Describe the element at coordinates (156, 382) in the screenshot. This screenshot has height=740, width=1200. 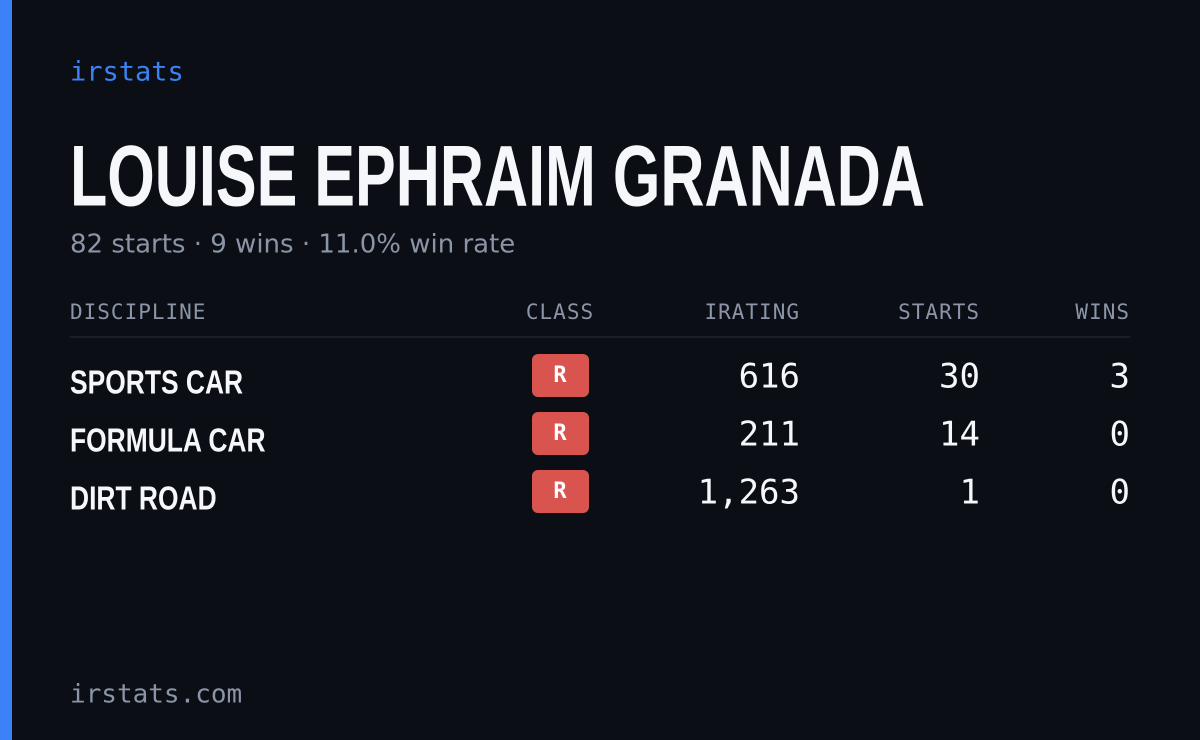
I see `discipline-name: SPORTS CAR` at that location.